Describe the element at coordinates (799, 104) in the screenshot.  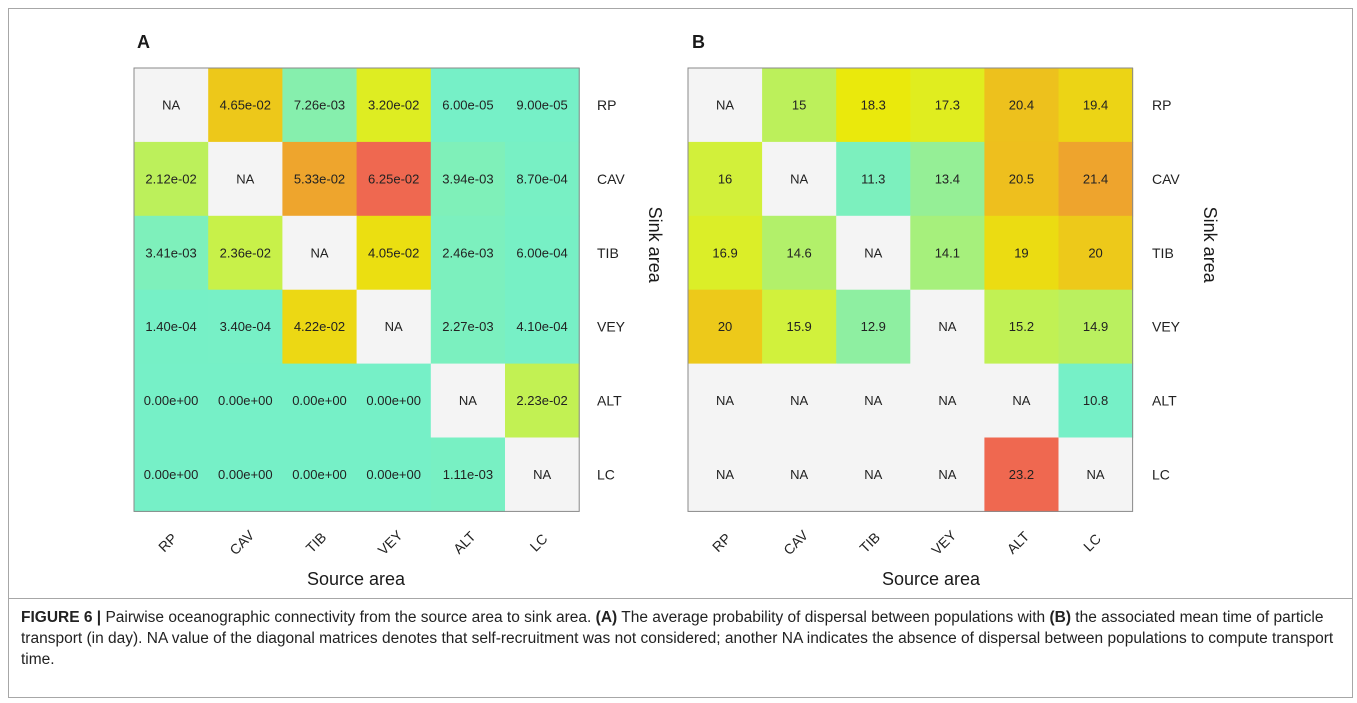
I see `cell-value-label: 15` at that location.